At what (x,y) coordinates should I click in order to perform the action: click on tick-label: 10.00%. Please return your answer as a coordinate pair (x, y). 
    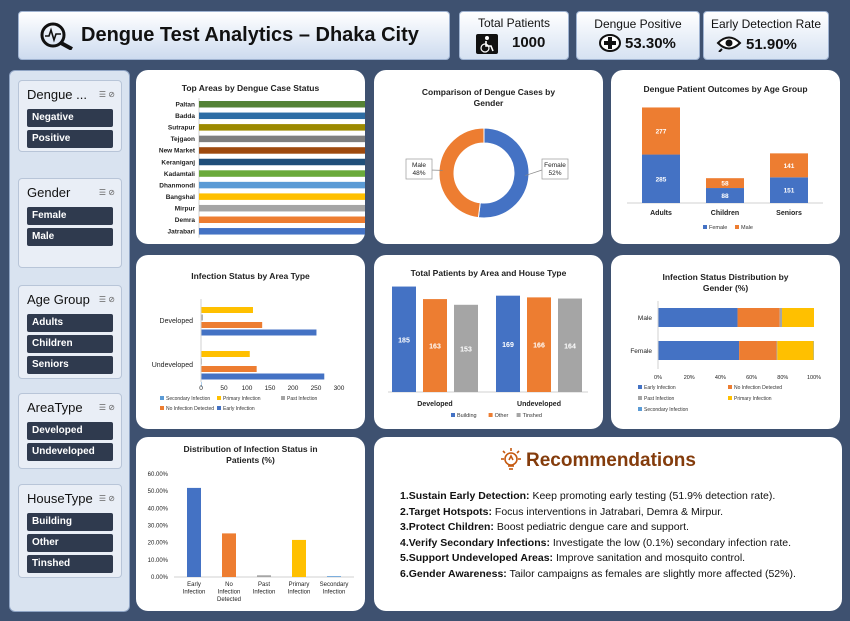
    Looking at the image, I should click on (158, 561).